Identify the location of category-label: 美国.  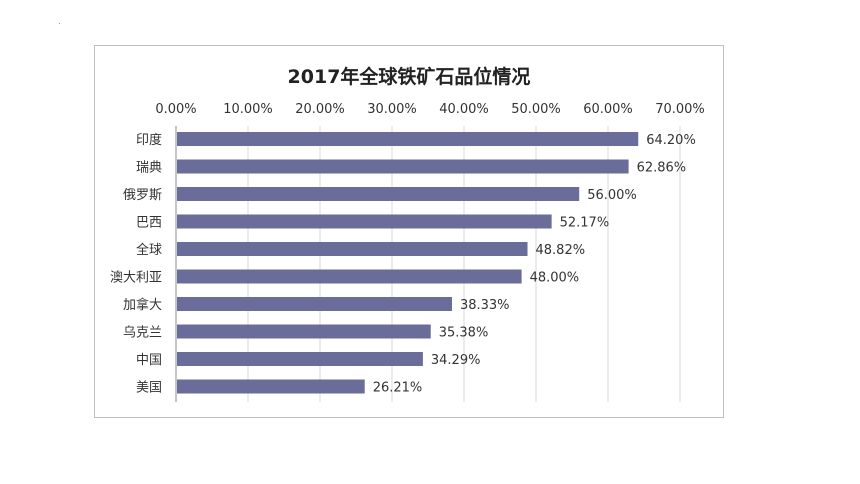
(149, 388).